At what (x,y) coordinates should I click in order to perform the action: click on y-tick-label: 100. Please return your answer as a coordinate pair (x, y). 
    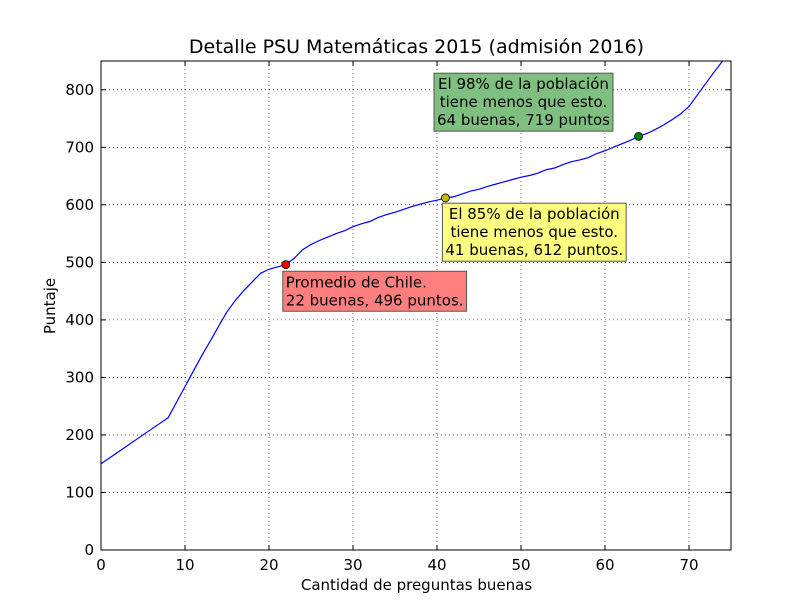
    Looking at the image, I should click on (79, 492).